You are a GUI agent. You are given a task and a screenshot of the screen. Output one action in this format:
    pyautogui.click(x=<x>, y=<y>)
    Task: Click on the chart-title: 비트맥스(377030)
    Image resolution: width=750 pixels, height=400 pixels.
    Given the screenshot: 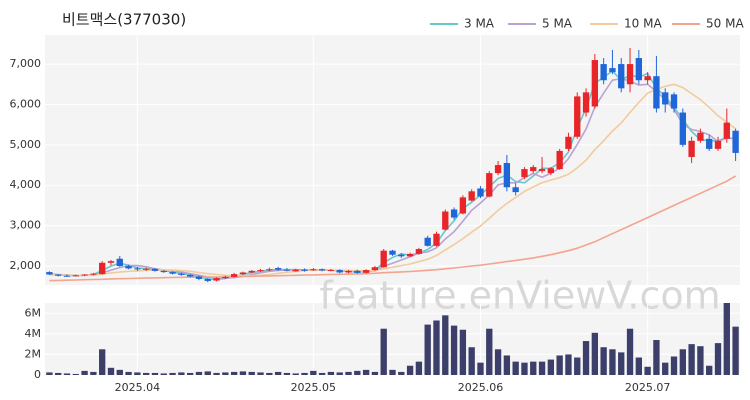 What is the action you would take?
    pyautogui.click(x=124, y=20)
    